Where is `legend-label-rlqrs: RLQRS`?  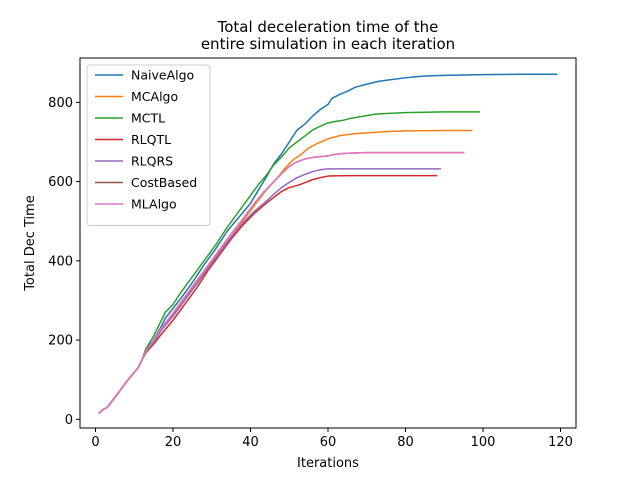
legend-label-rlqrs: RLQRS is located at coordinates (152, 161).